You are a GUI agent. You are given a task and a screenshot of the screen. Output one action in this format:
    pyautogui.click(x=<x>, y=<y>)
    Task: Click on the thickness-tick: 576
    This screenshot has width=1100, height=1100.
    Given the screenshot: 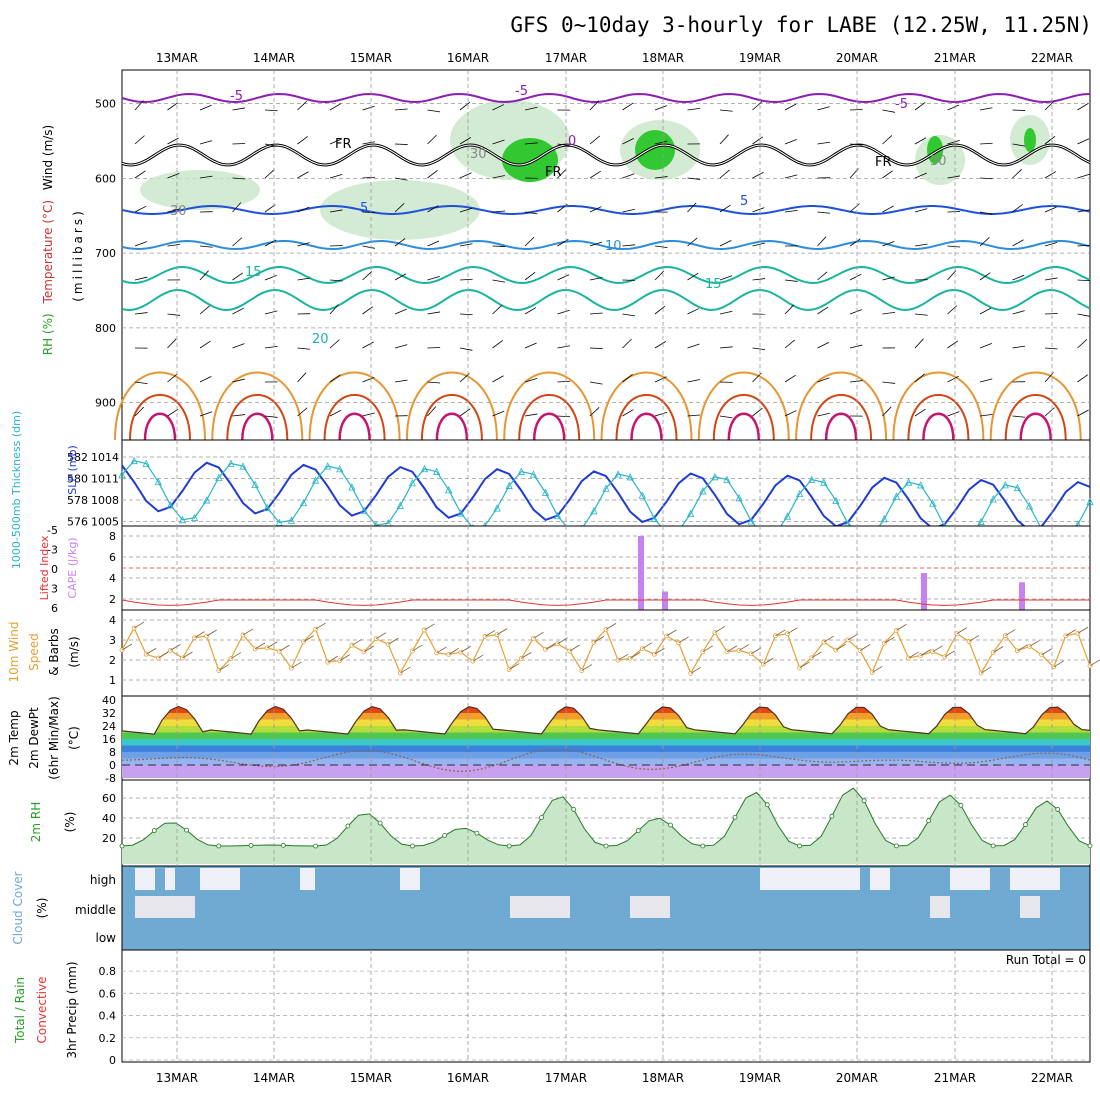 What is the action you would take?
    pyautogui.click(x=77, y=522)
    